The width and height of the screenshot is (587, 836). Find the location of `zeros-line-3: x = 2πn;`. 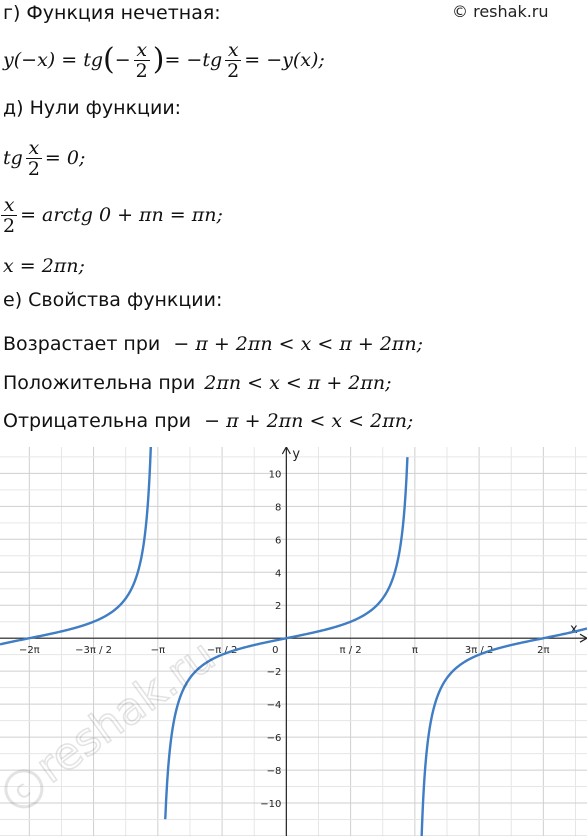

zeros-line-3: x = 2πn; is located at coordinates (44, 266).